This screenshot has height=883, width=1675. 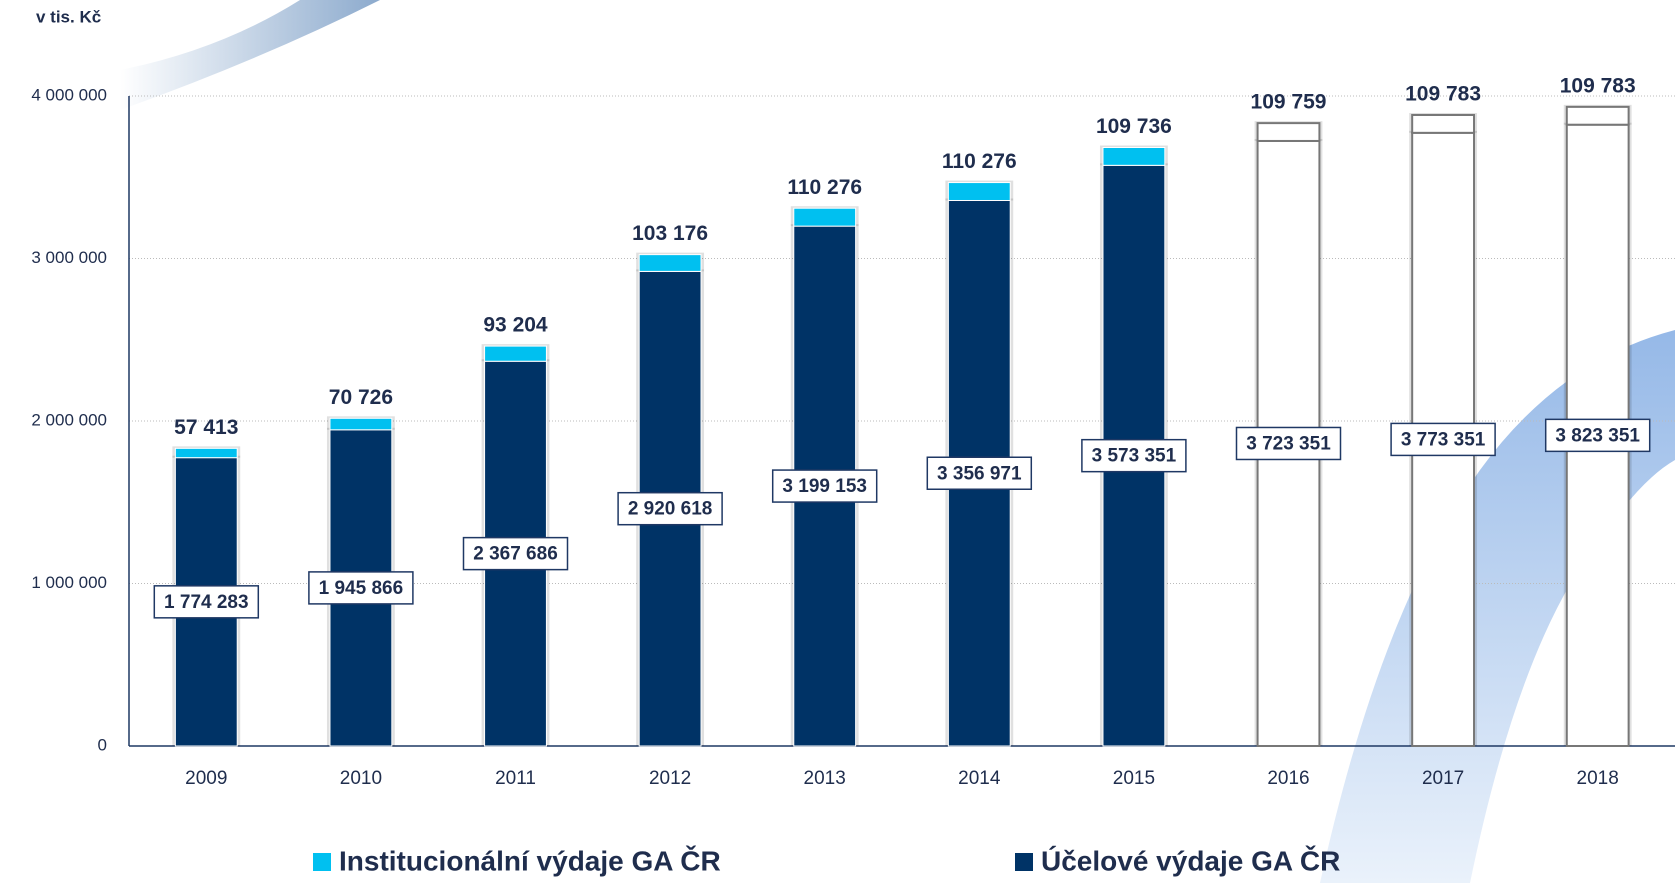 What do you see at coordinates (1289, 102) in the screenshot?
I see `value-label: 109 759` at bounding box center [1289, 102].